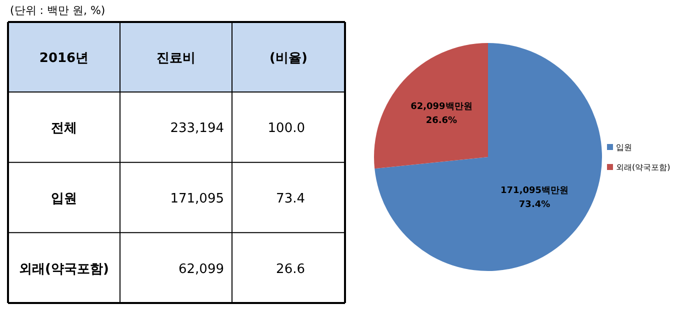 This screenshot has height=311, width=675. Describe the element at coordinates (64, 269) in the screenshot. I see `text: 외래(약국포함)` at that location.